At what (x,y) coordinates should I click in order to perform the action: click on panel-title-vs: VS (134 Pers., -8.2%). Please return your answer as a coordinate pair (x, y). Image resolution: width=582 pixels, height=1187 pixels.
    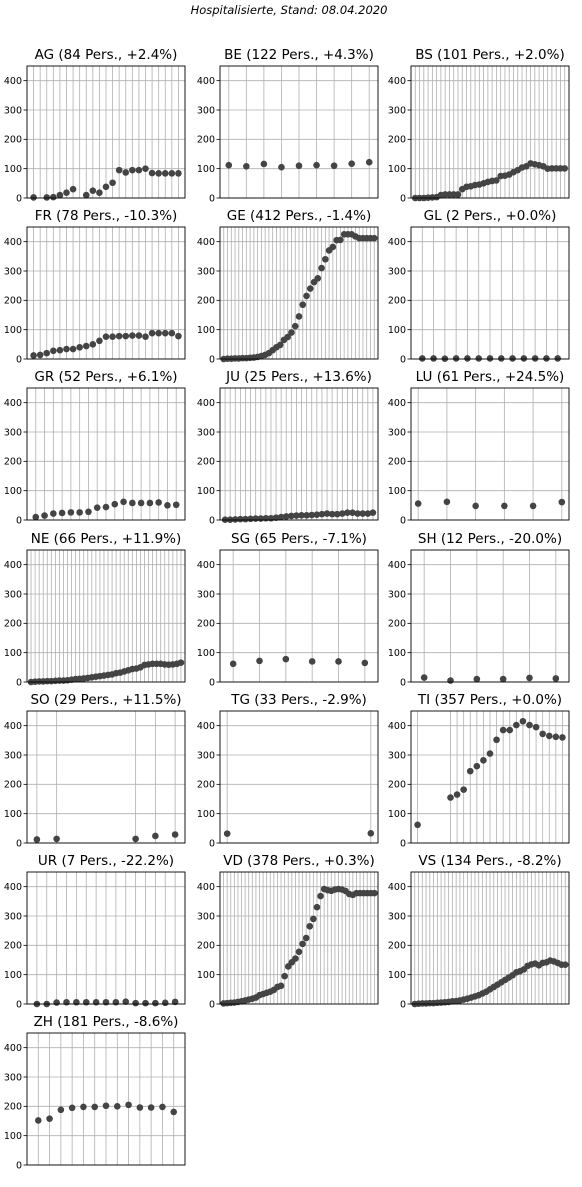
    Looking at the image, I should click on (489, 861).